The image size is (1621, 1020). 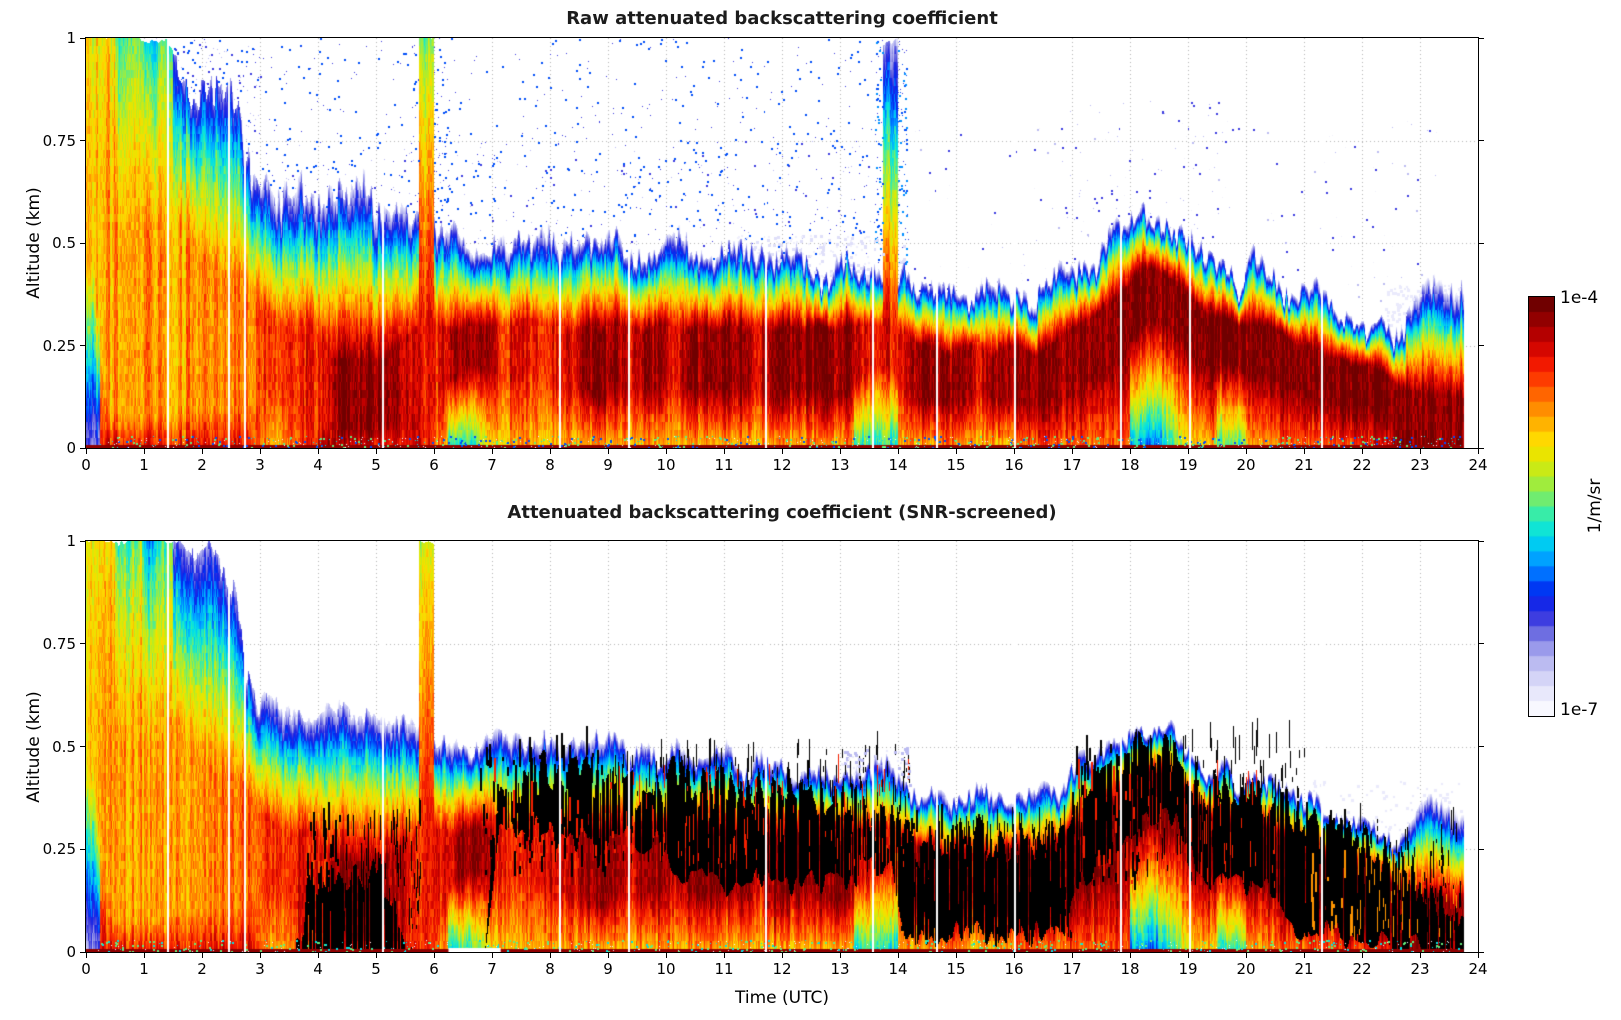 I want to click on x-tick-label: 15, so click(x=956, y=969).